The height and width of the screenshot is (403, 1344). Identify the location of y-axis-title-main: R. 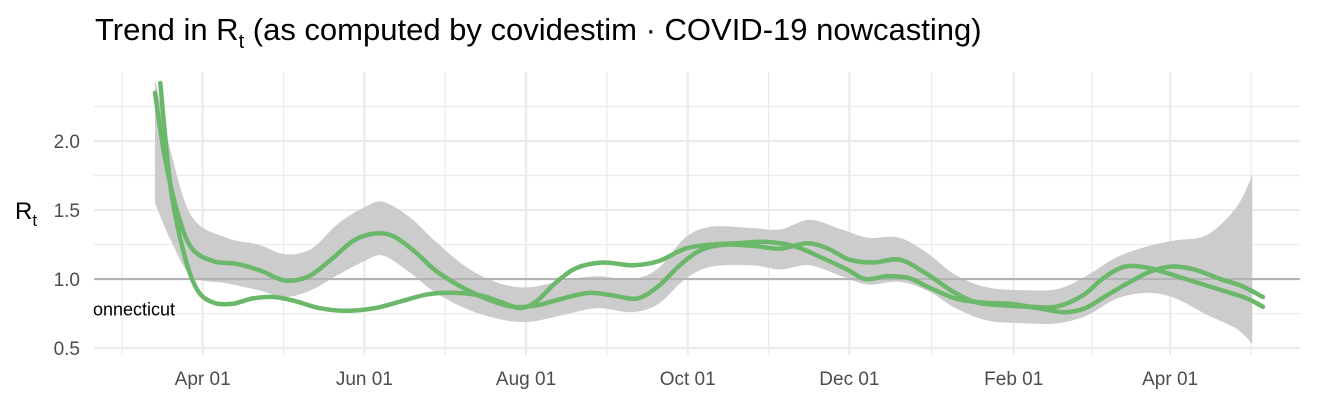
(23, 211).